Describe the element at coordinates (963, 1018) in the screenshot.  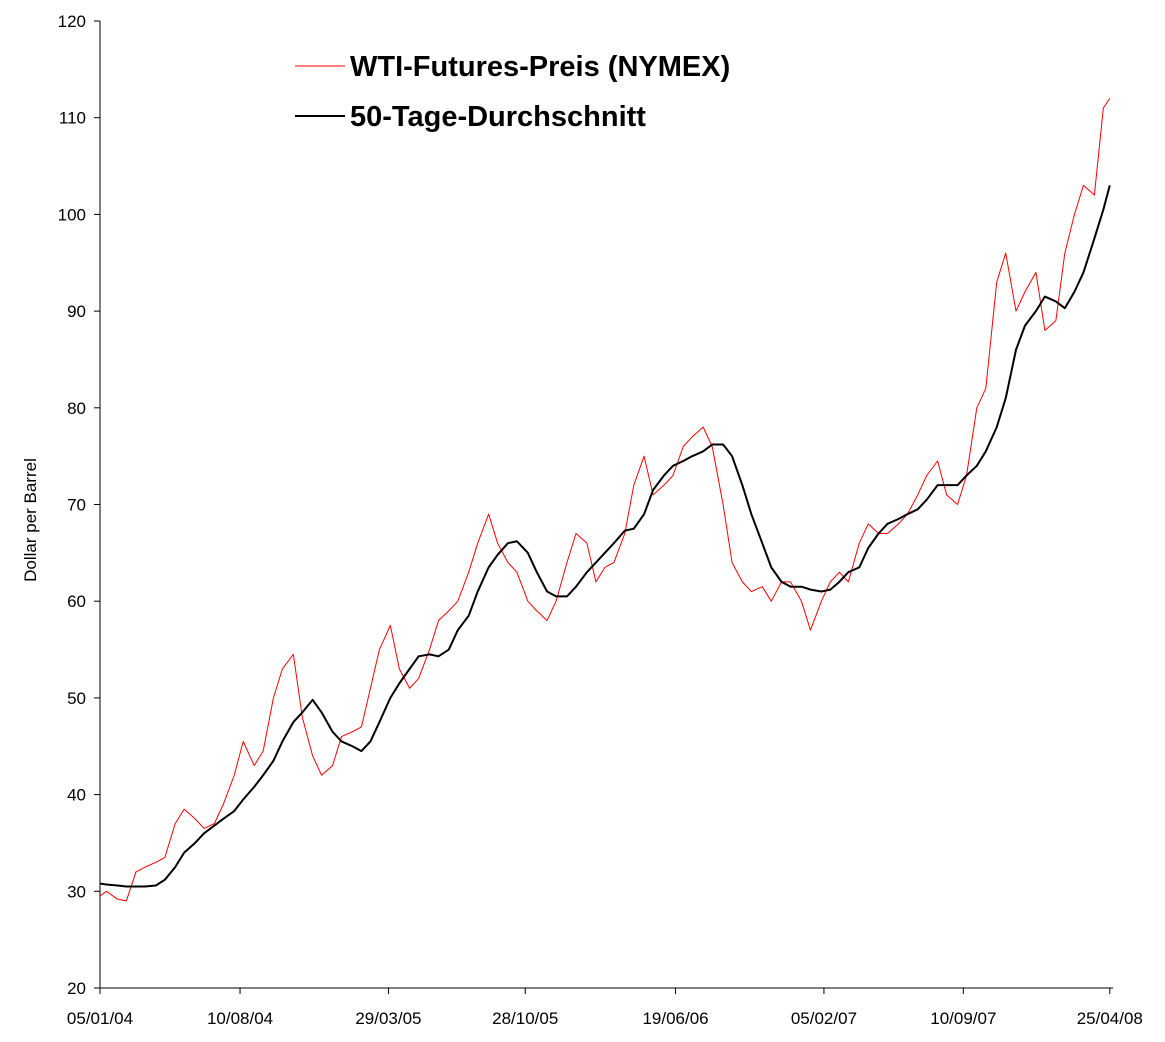
I see `x-tick-label: 10/09/07` at that location.